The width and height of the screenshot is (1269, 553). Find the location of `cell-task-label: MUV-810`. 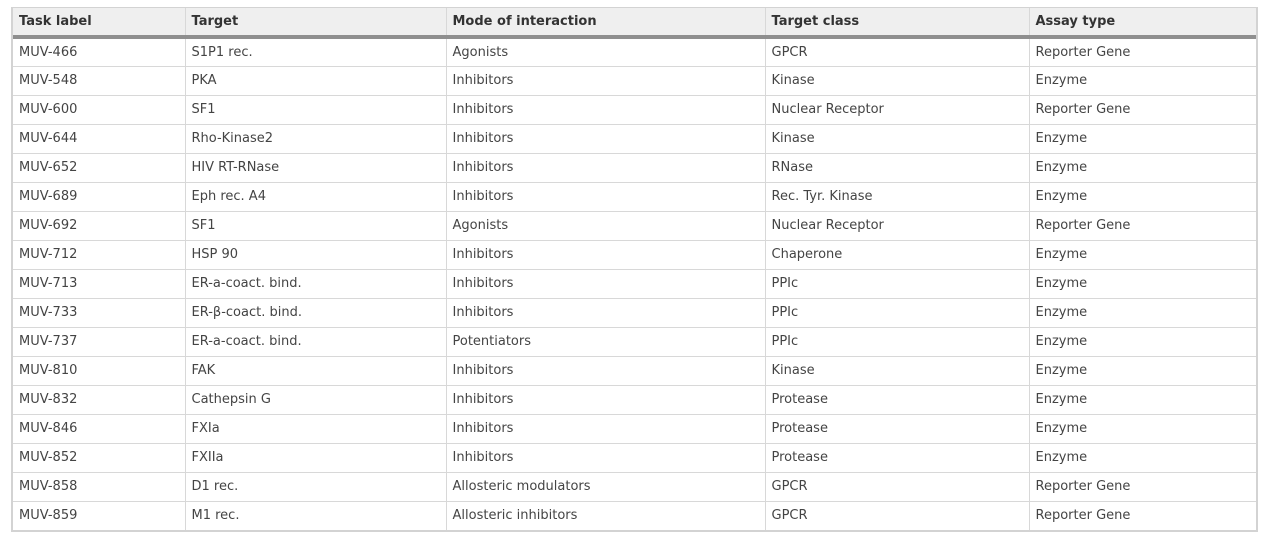

cell-task-label: MUV-810 is located at coordinates (99, 370).